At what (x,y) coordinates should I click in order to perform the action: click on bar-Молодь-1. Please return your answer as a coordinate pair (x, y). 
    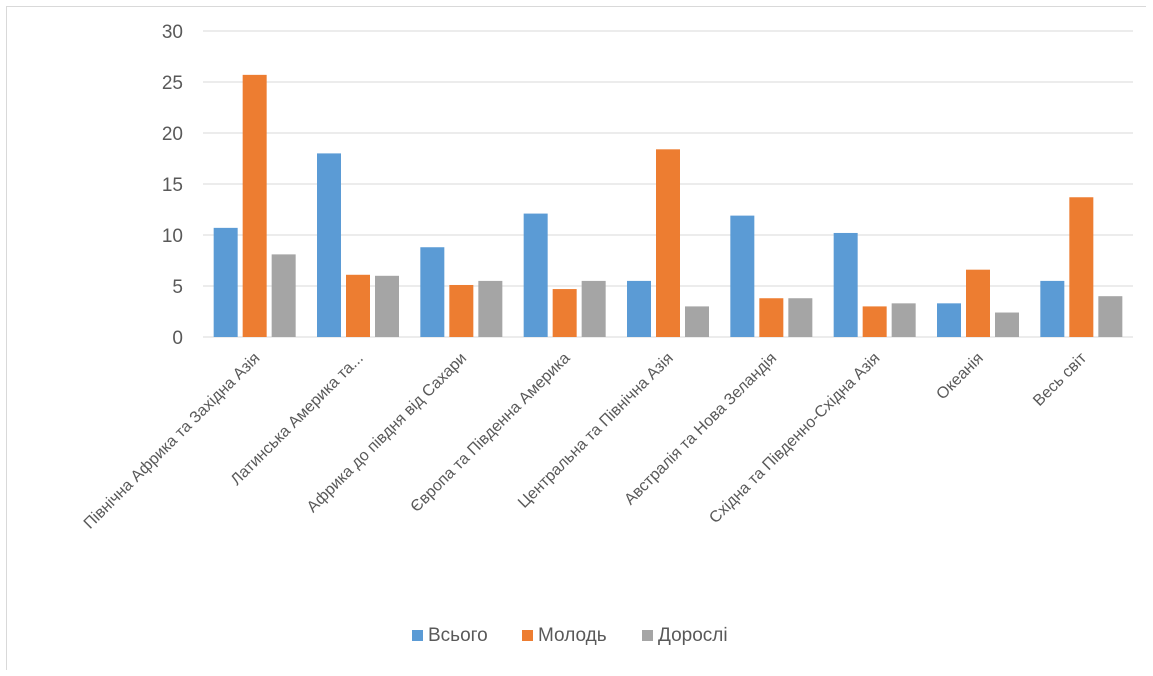
    Looking at the image, I should click on (254, 206).